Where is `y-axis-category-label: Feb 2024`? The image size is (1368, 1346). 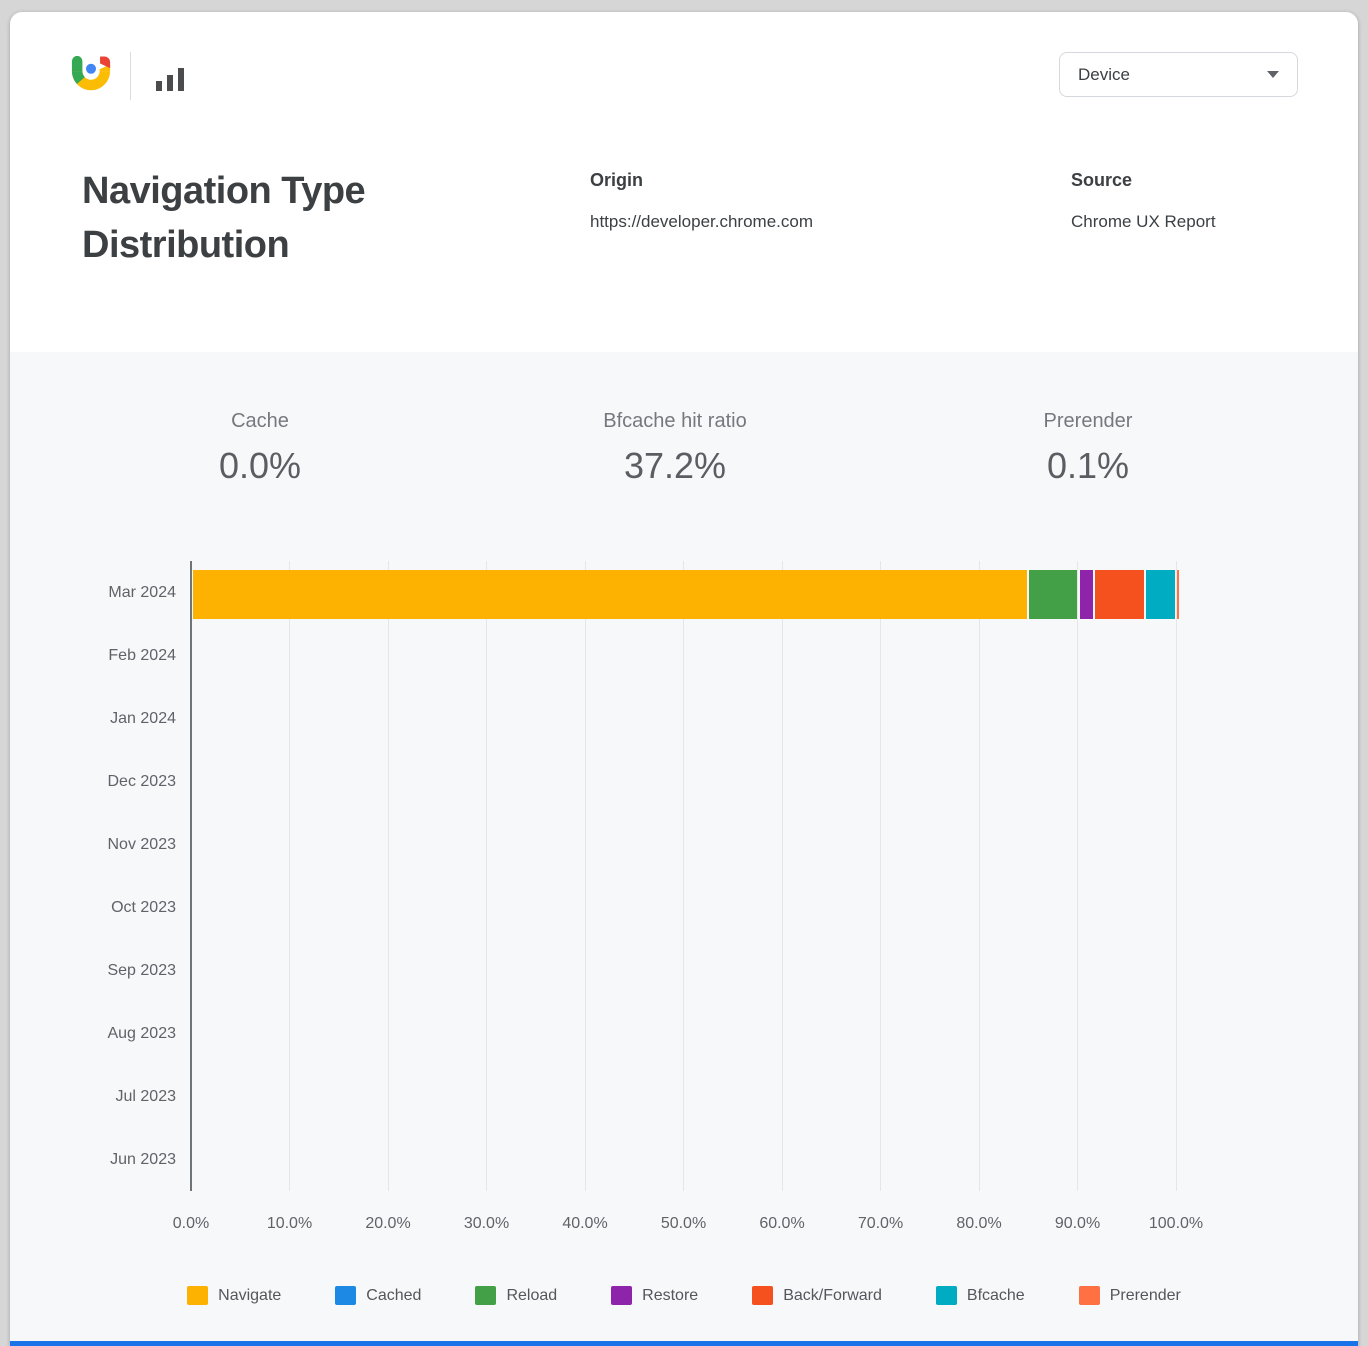 y-axis-category-label: Feb 2024 is located at coordinates (142, 655).